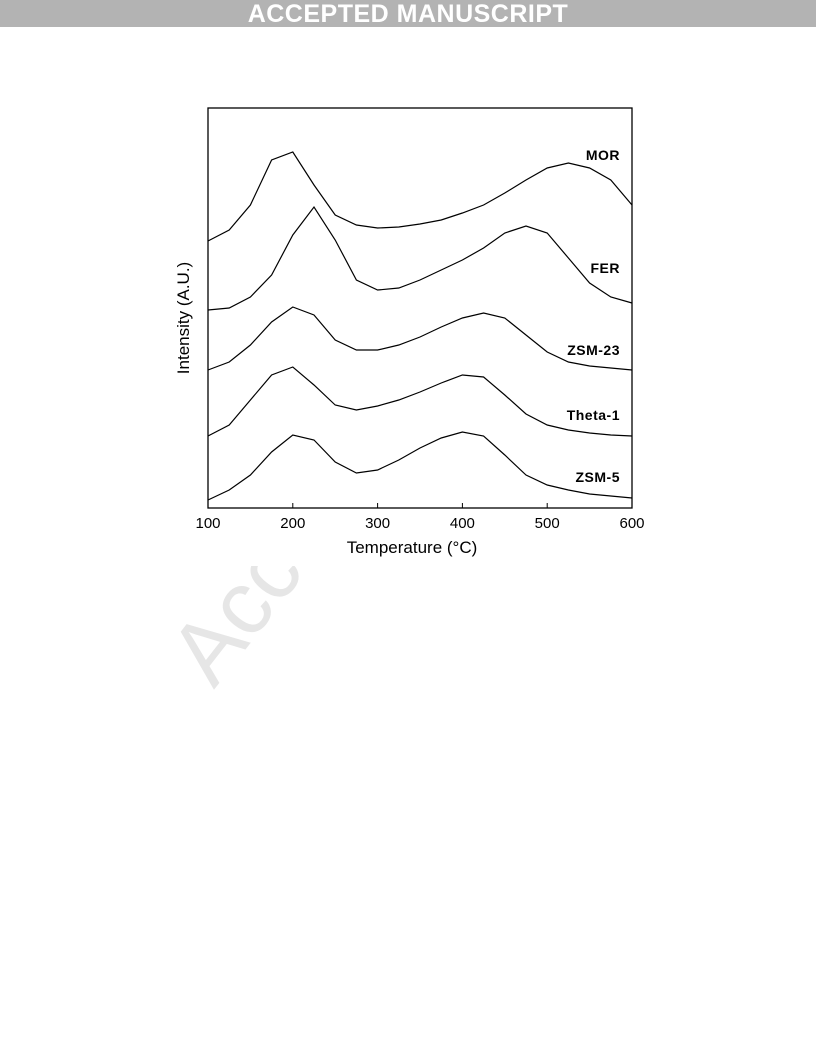 This screenshot has width=816, height=1056. What do you see at coordinates (593, 350) in the screenshot?
I see `series-label: ZSM-23` at bounding box center [593, 350].